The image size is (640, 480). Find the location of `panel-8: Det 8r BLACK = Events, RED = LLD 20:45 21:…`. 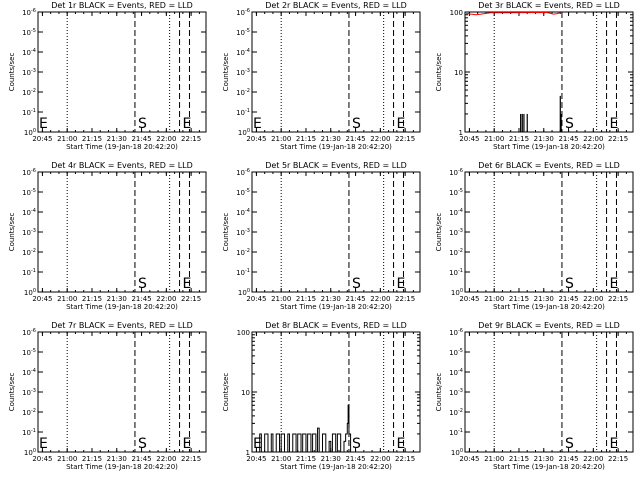

panel-8: Det 8r BLACK = Events, RED = LLD 20:45 21:… is located at coordinates (321, 396).